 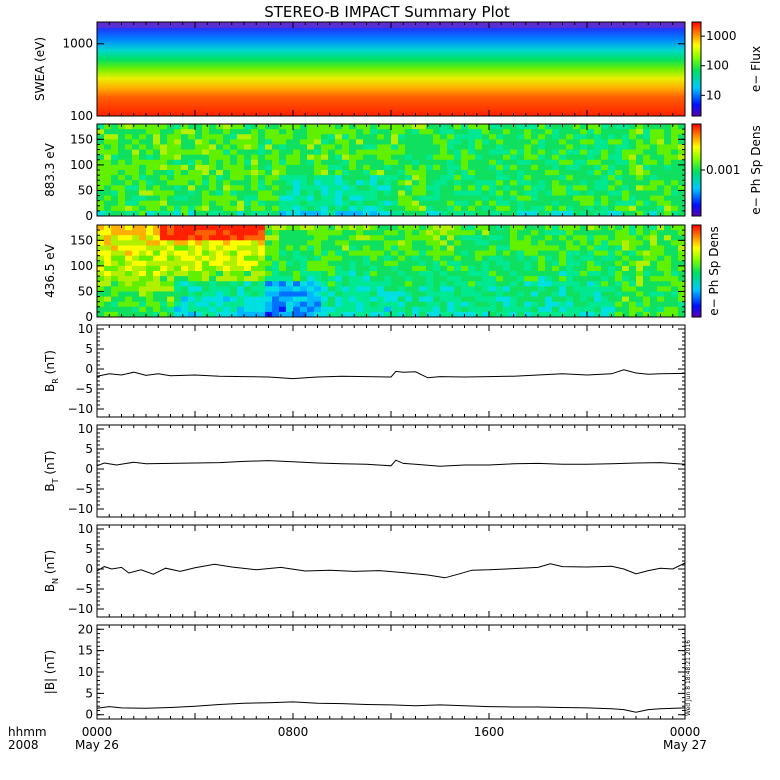 I want to click on pad-883-heatmap, so click(x=391, y=170).